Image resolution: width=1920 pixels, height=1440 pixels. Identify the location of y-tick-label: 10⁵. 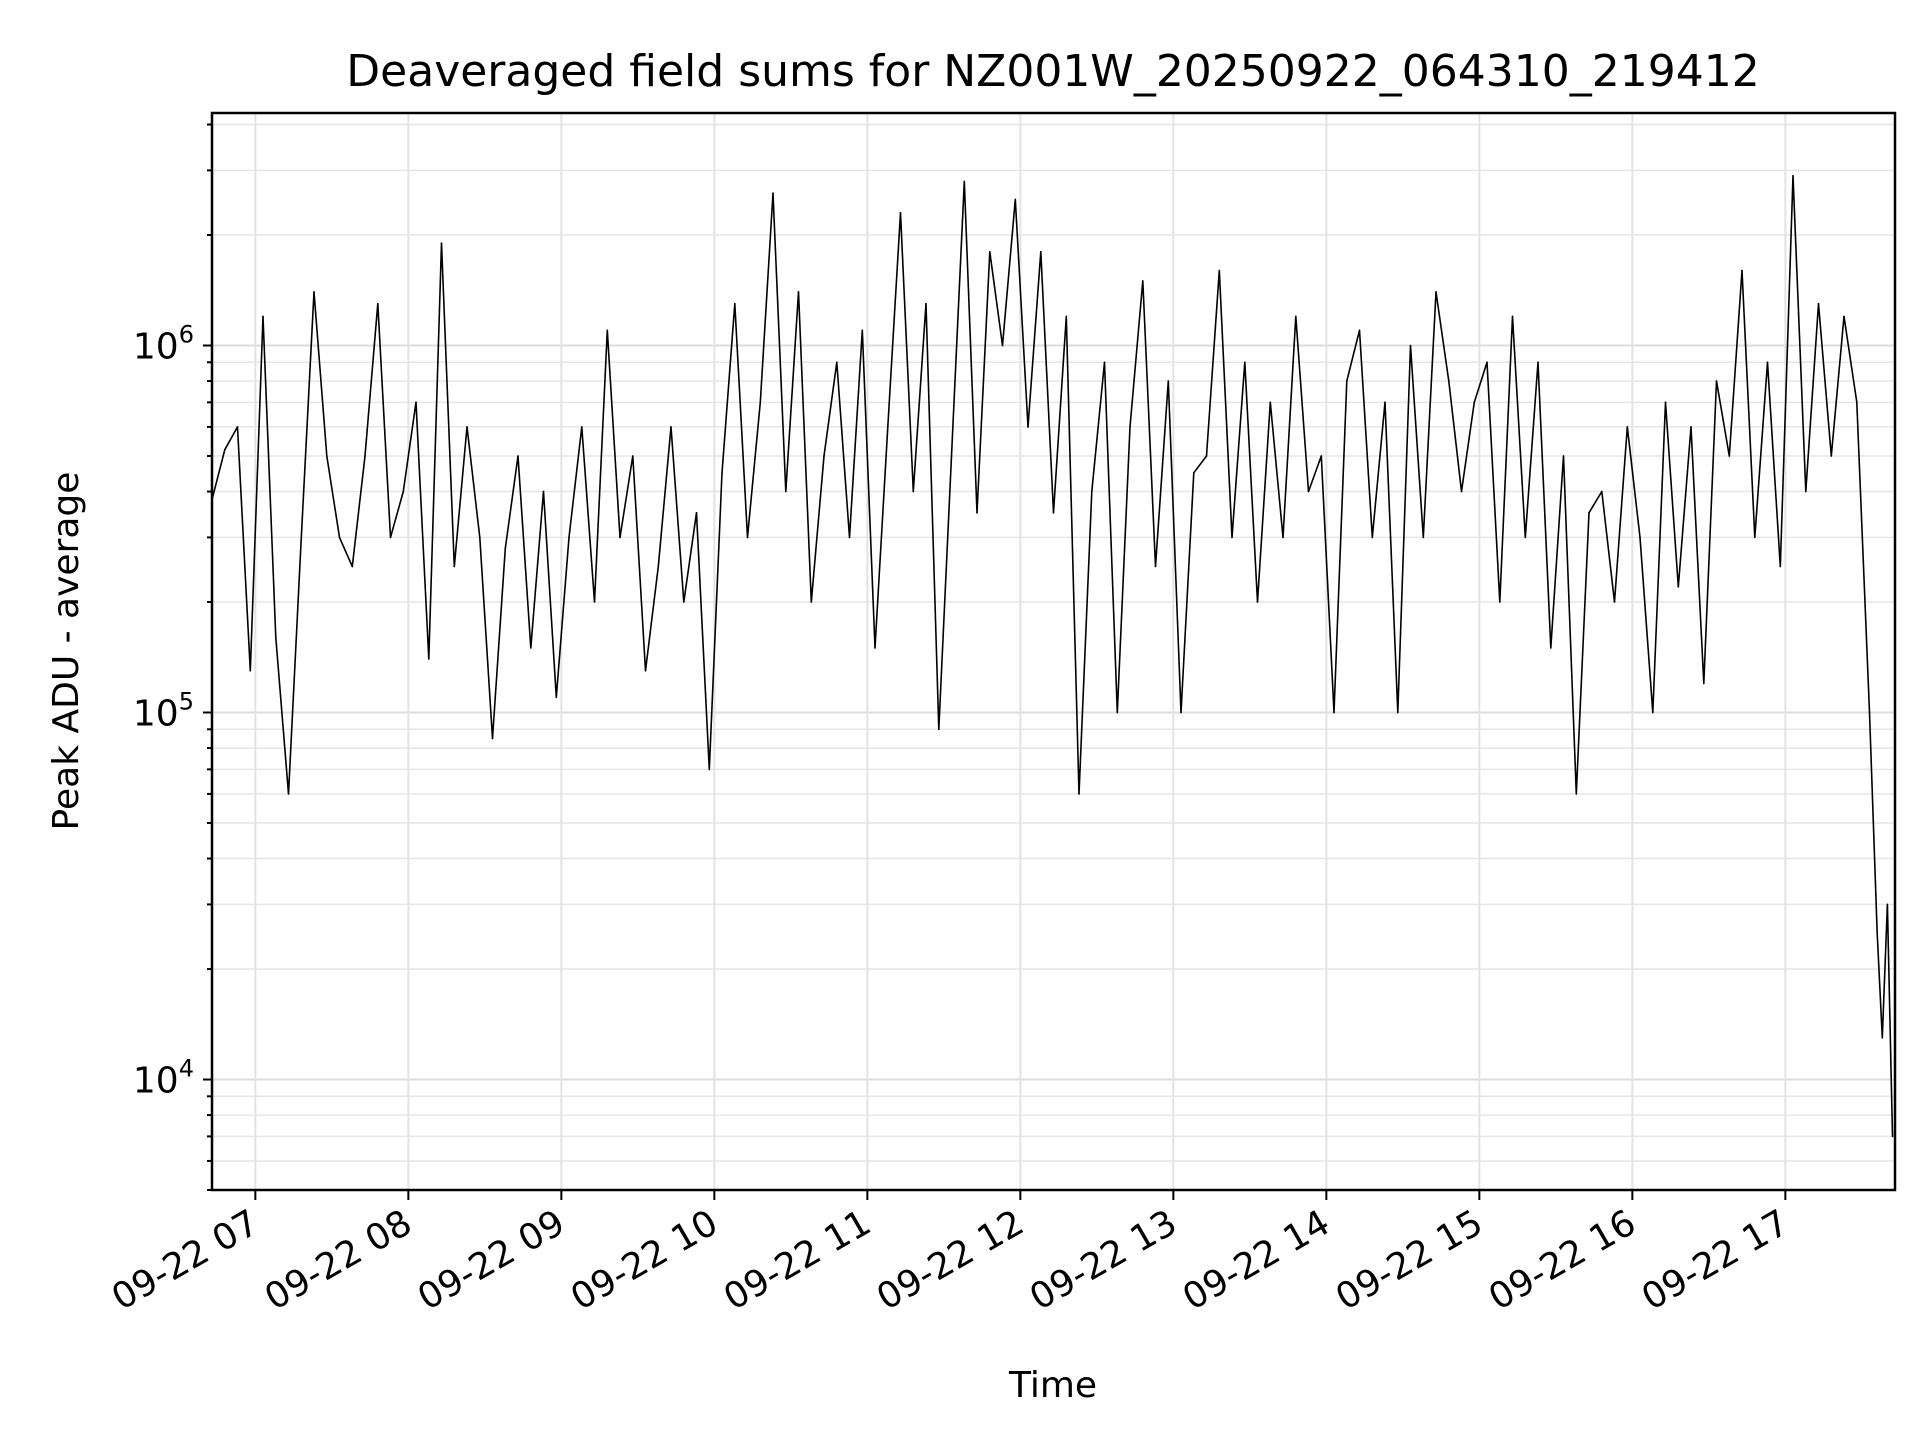
(163, 711).